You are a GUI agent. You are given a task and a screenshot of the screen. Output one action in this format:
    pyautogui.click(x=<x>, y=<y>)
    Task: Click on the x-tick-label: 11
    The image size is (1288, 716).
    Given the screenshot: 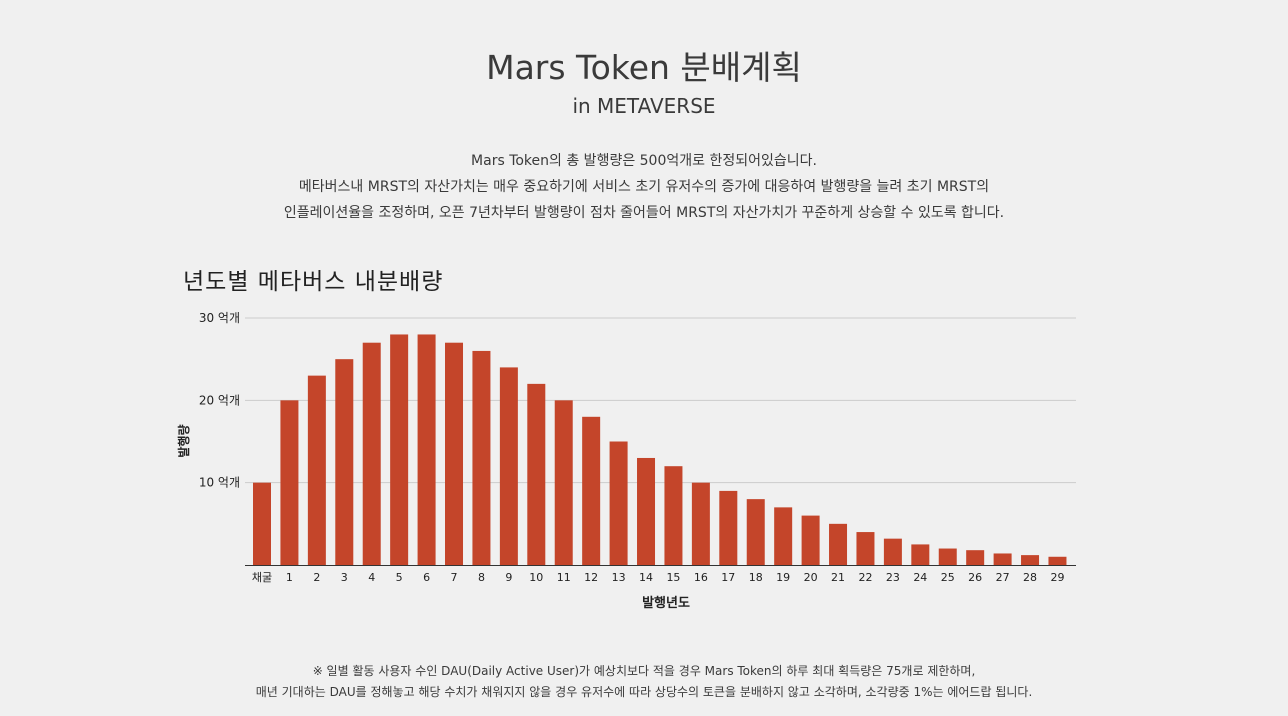 What is the action you would take?
    pyautogui.click(x=564, y=577)
    